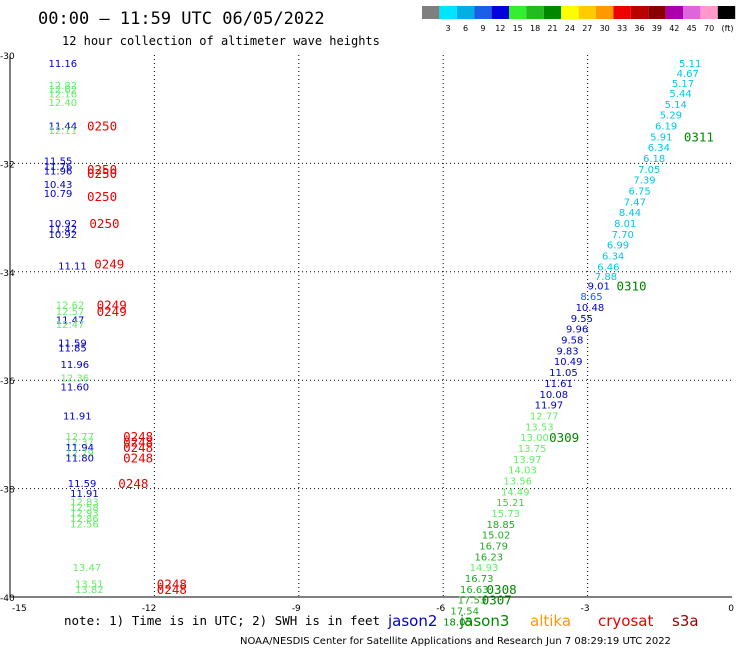  What do you see at coordinates (577, 330) in the screenshot?
I see `swh-value: 9.96` at bounding box center [577, 330].